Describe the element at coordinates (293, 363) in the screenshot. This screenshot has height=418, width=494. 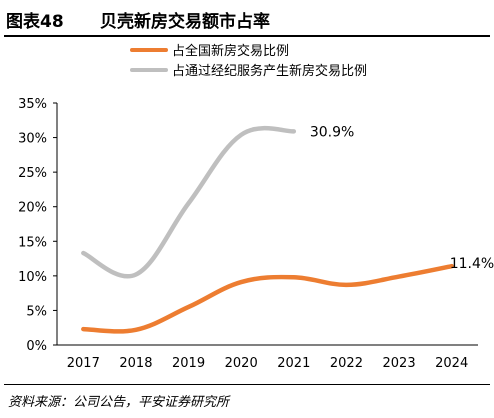
I see `x-tick-label: 2021` at that location.